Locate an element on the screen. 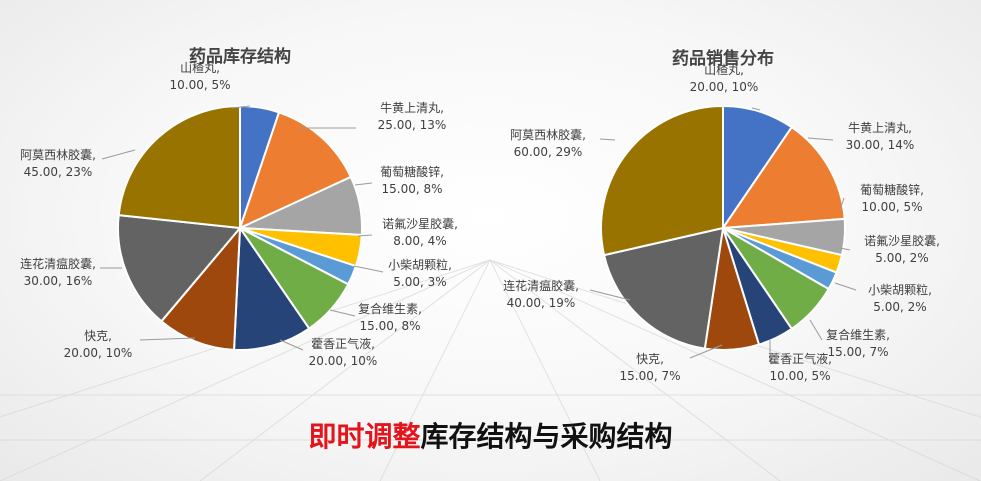 The height and width of the screenshot is (481, 981). slice-label: 藿香正气液, 10.00, 5% is located at coordinates (800, 367).